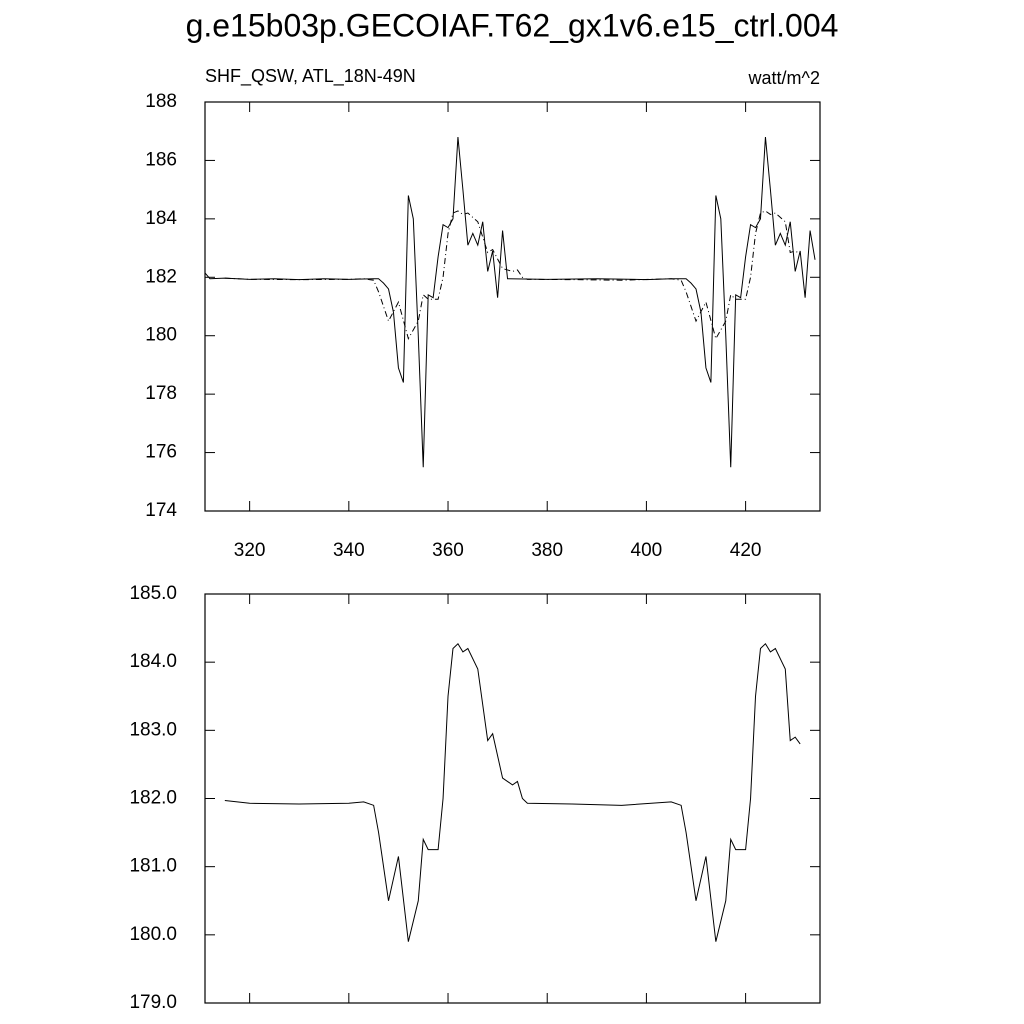  What do you see at coordinates (161, 101) in the screenshot?
I see `y-tick-label: 188` at bounding box center [161, 101].